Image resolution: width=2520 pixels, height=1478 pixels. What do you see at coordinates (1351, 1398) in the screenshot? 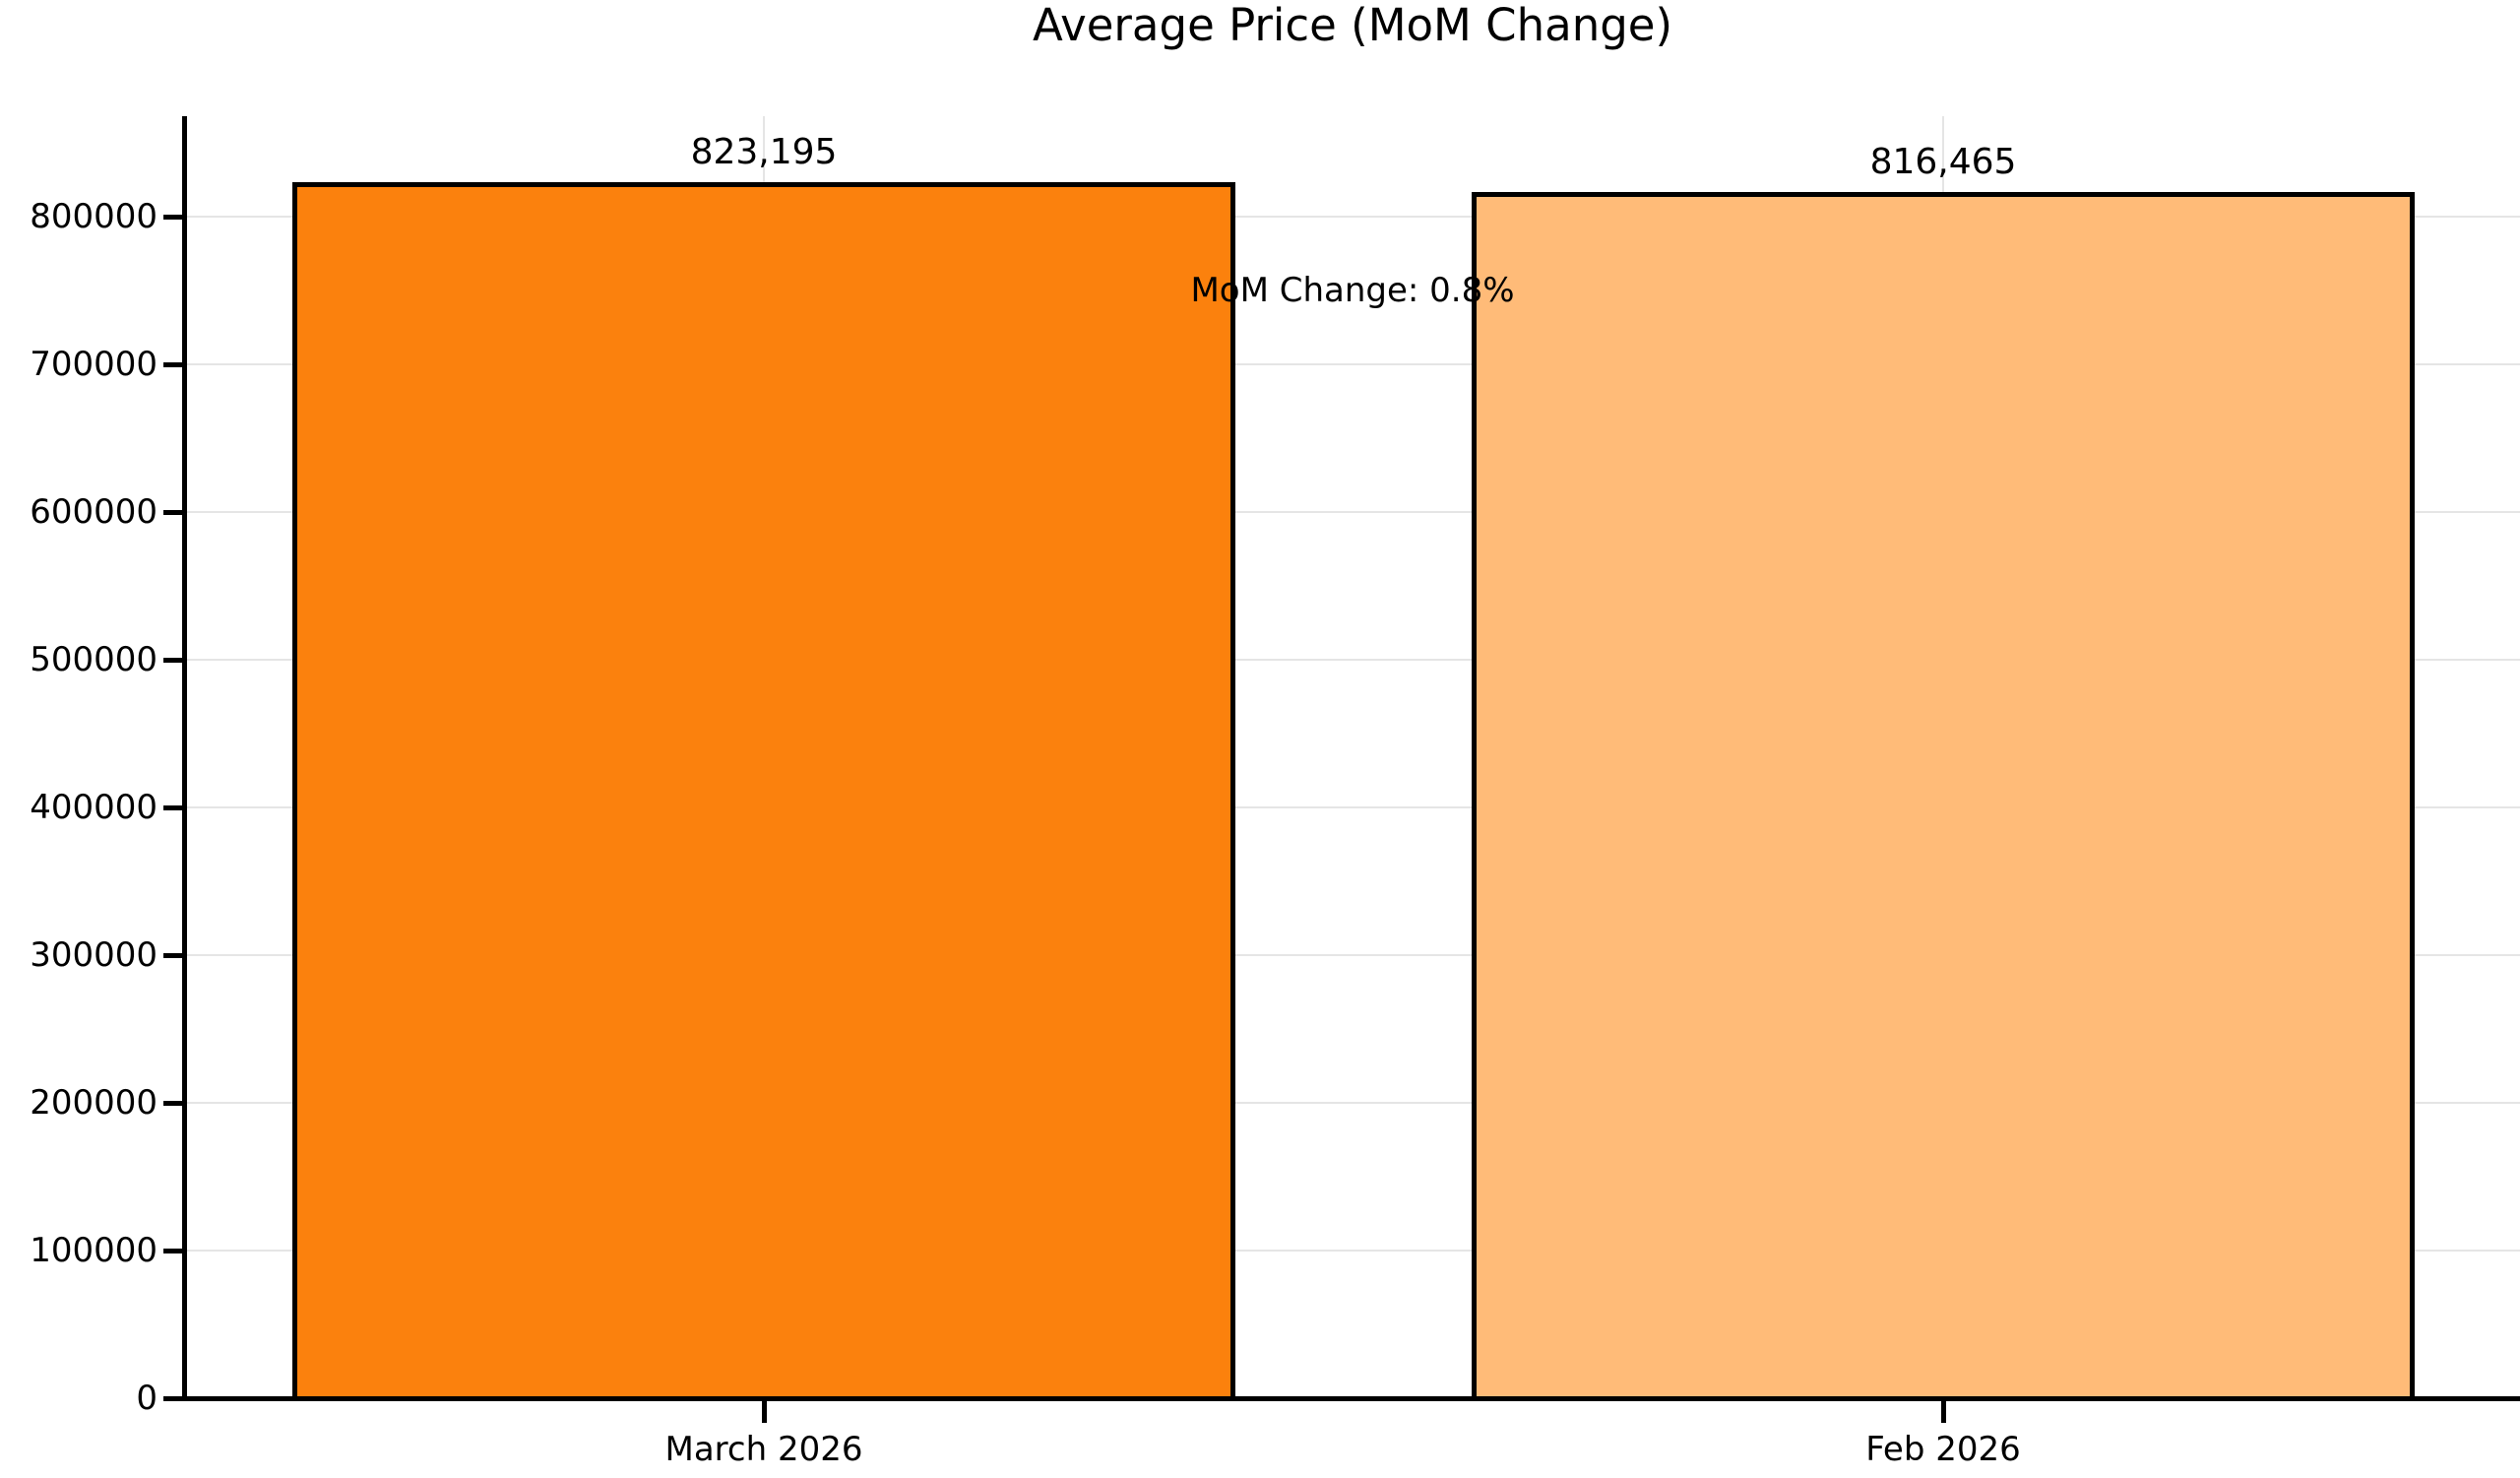
I see `x-axis-spine` at bounding box center [1351, 1398].